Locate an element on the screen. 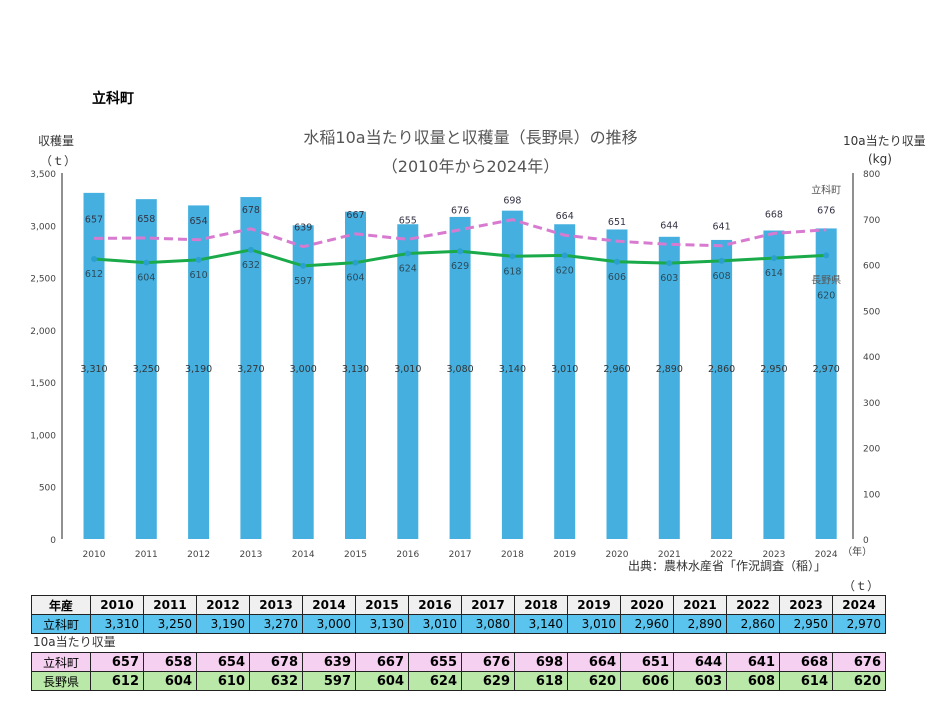 The image size is (941, 706). left-tick-label: 2,500 is located at coordinates (43, 280).